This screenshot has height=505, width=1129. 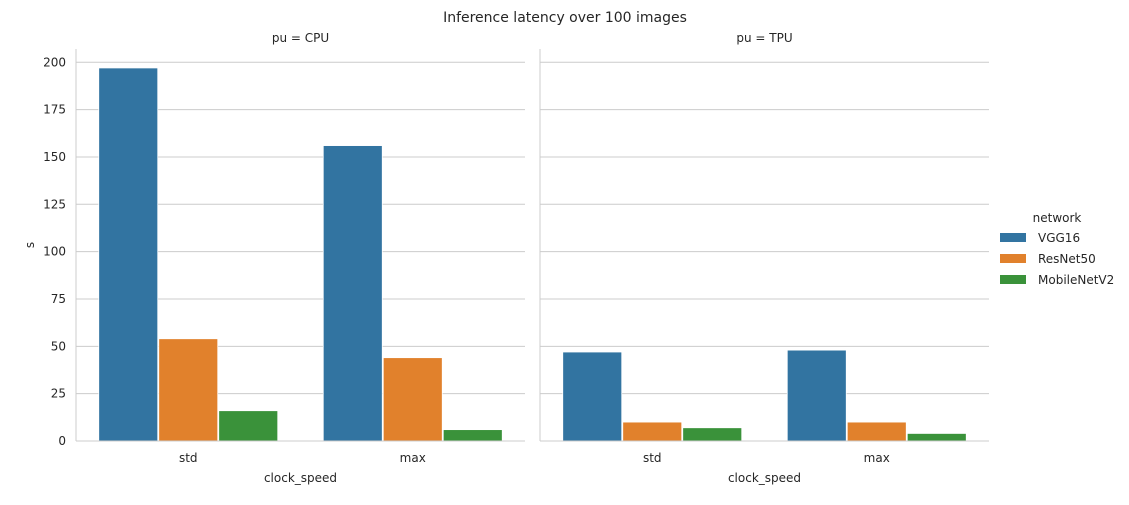 What do you see at coordinates (54, 252) in the screenshot?
I see `y-tick-label: 100` at bounding box center [54, 252].